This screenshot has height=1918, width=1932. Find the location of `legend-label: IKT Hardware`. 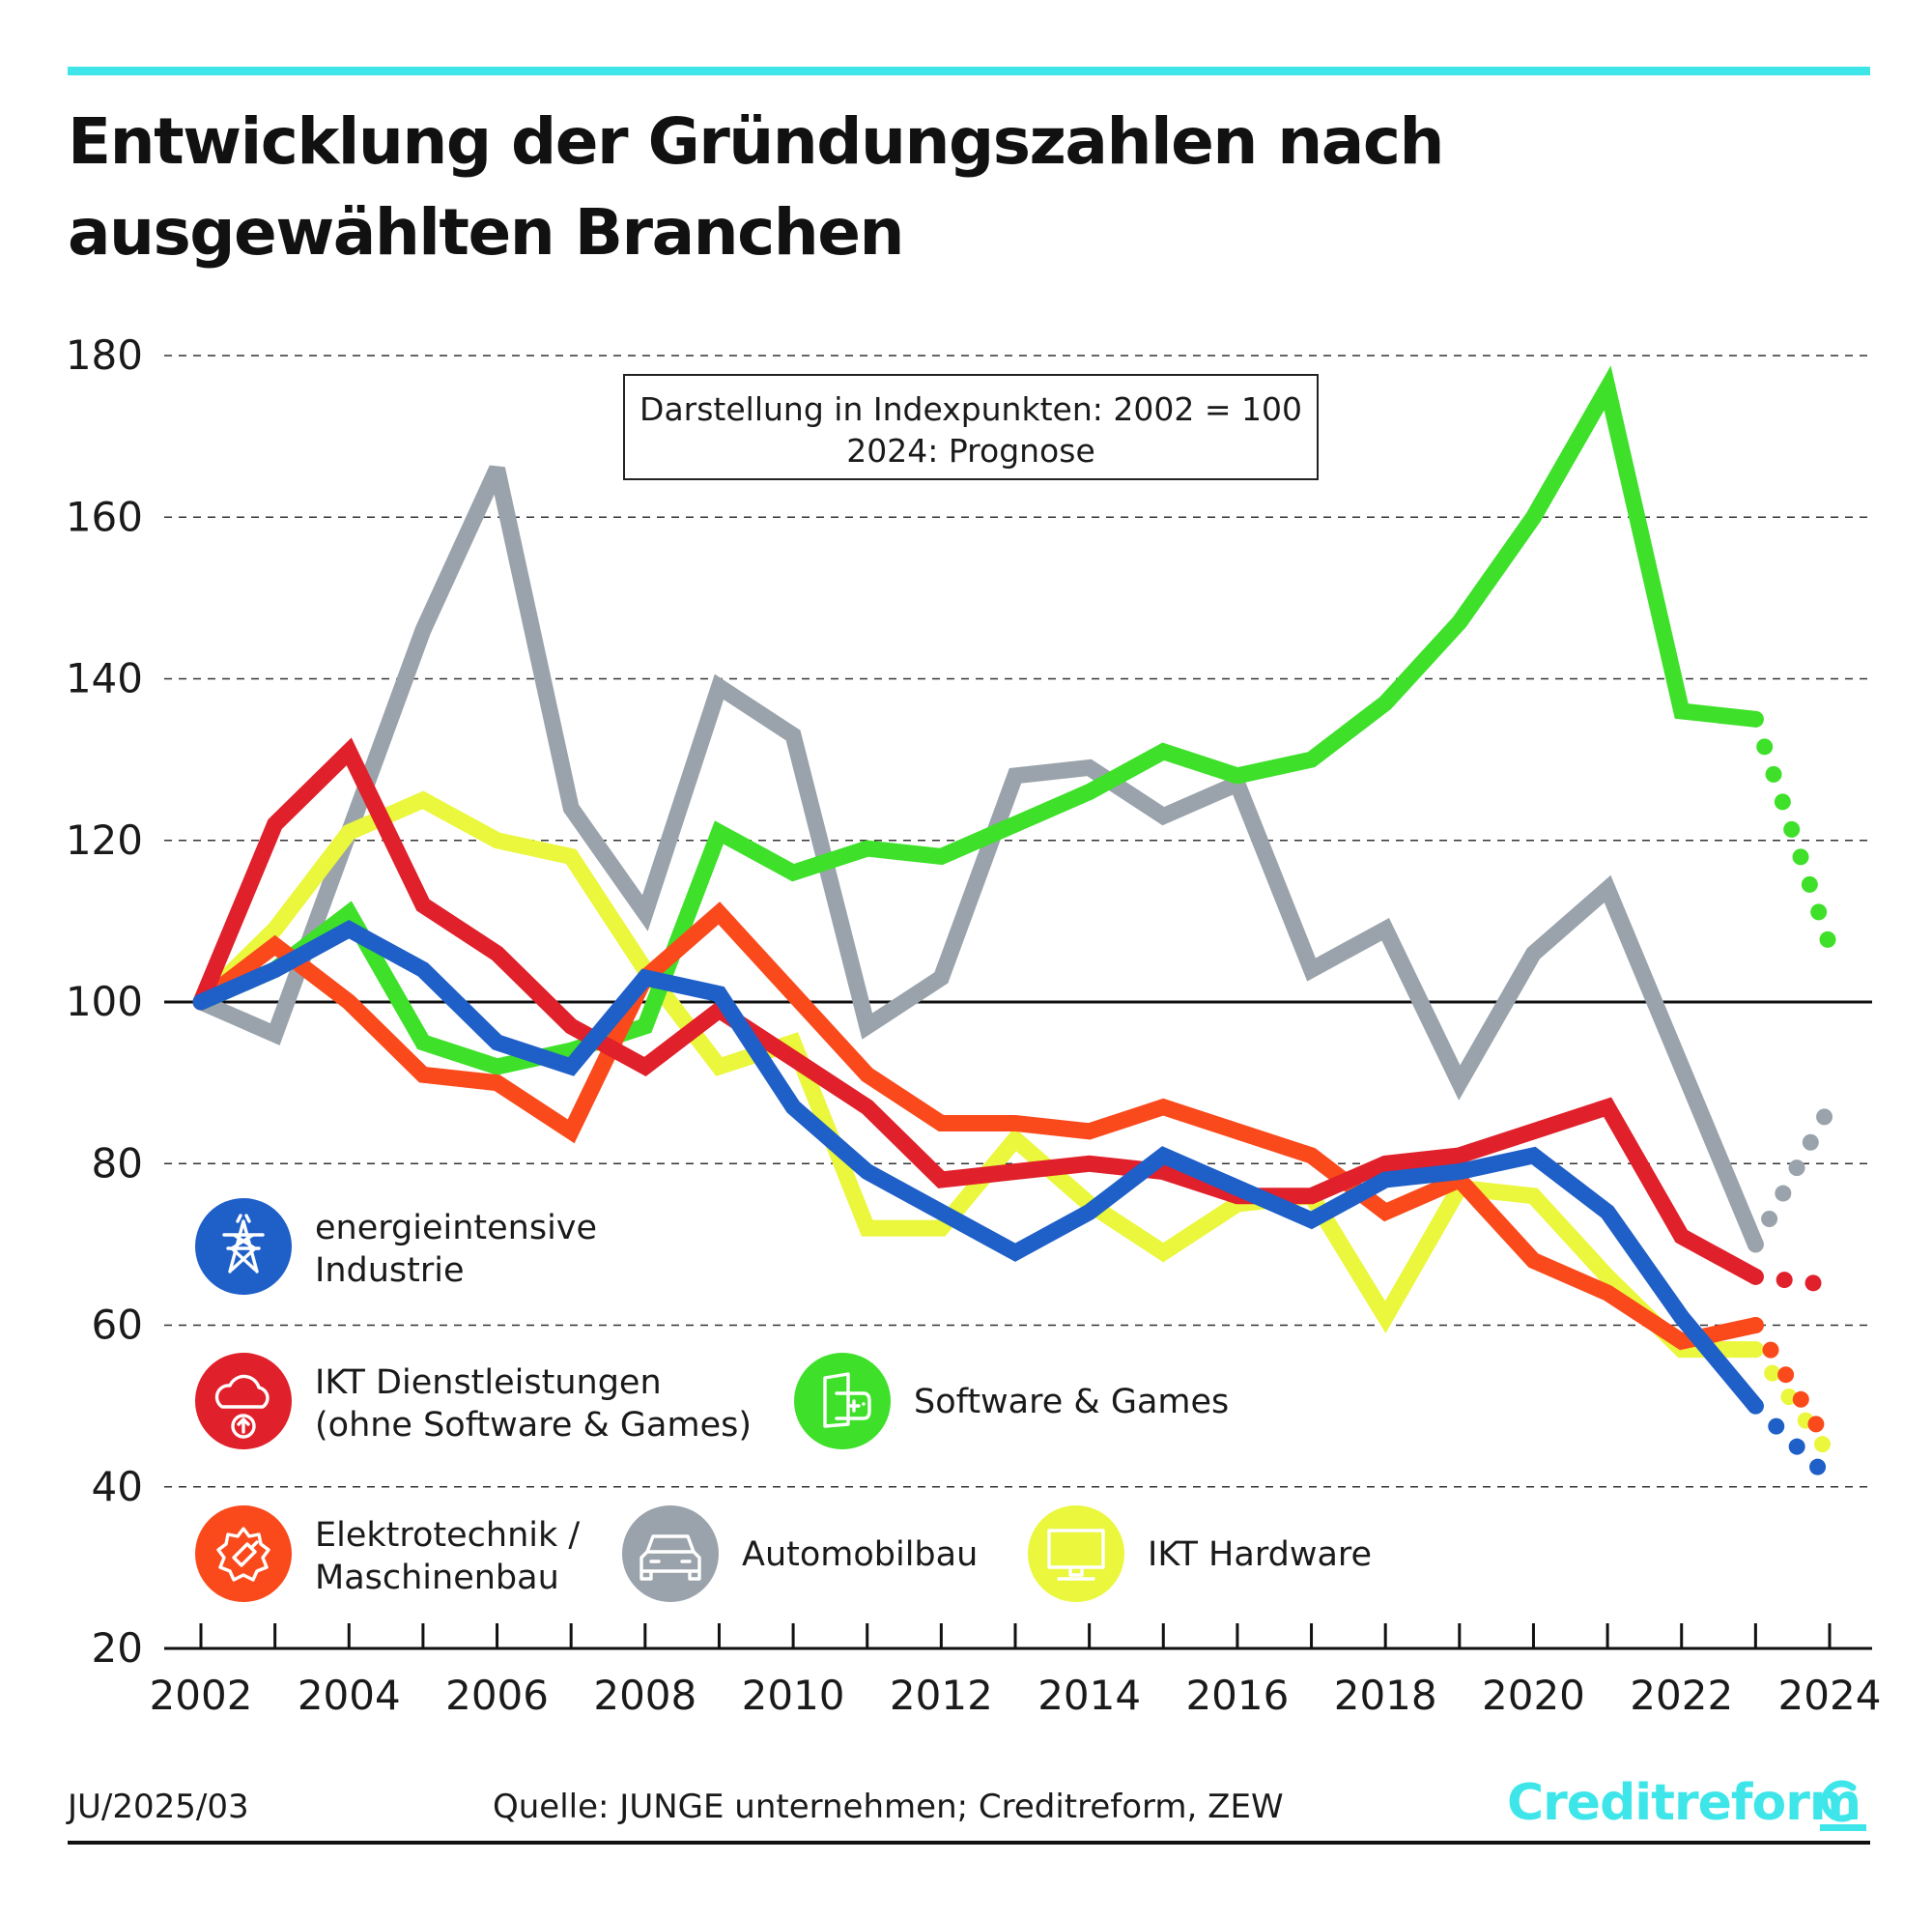

legend-label: IKT Hardware is located at coordinates (1260, 1554).